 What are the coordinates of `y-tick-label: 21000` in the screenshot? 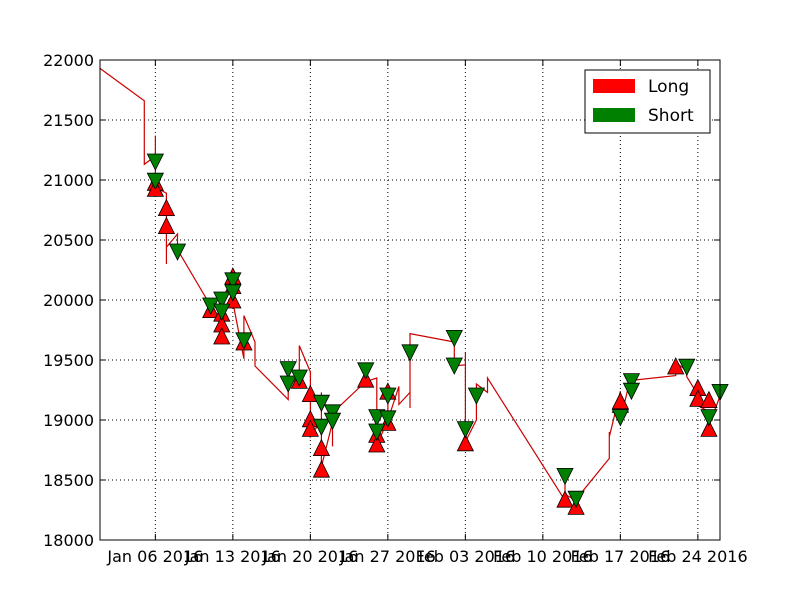 It's located at (68, 180).